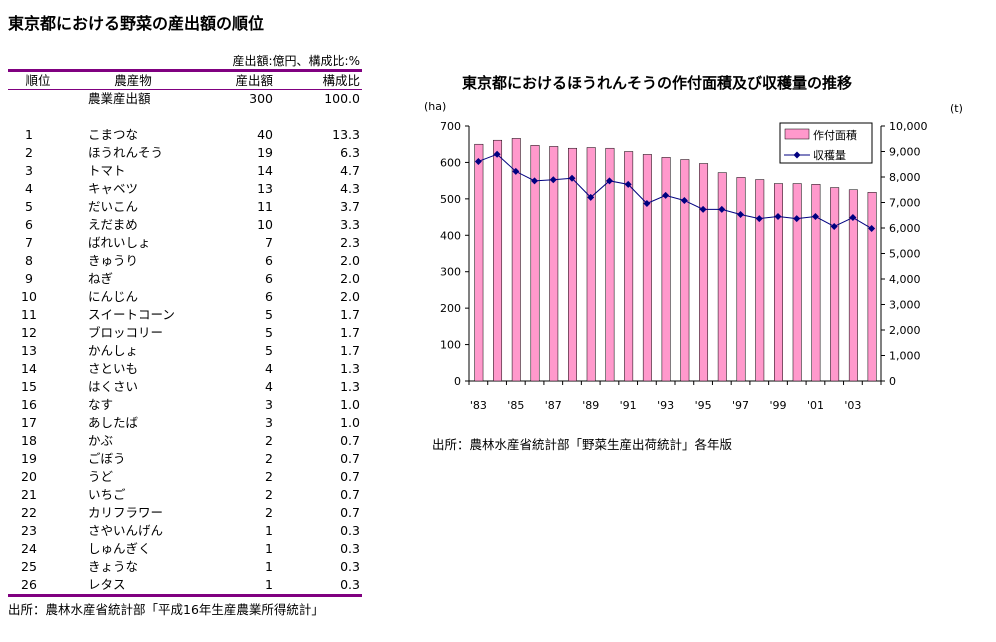  Describe the element at coordinates (740, 405) in the screenshot. I see `x-tick-label: '97` at that location.